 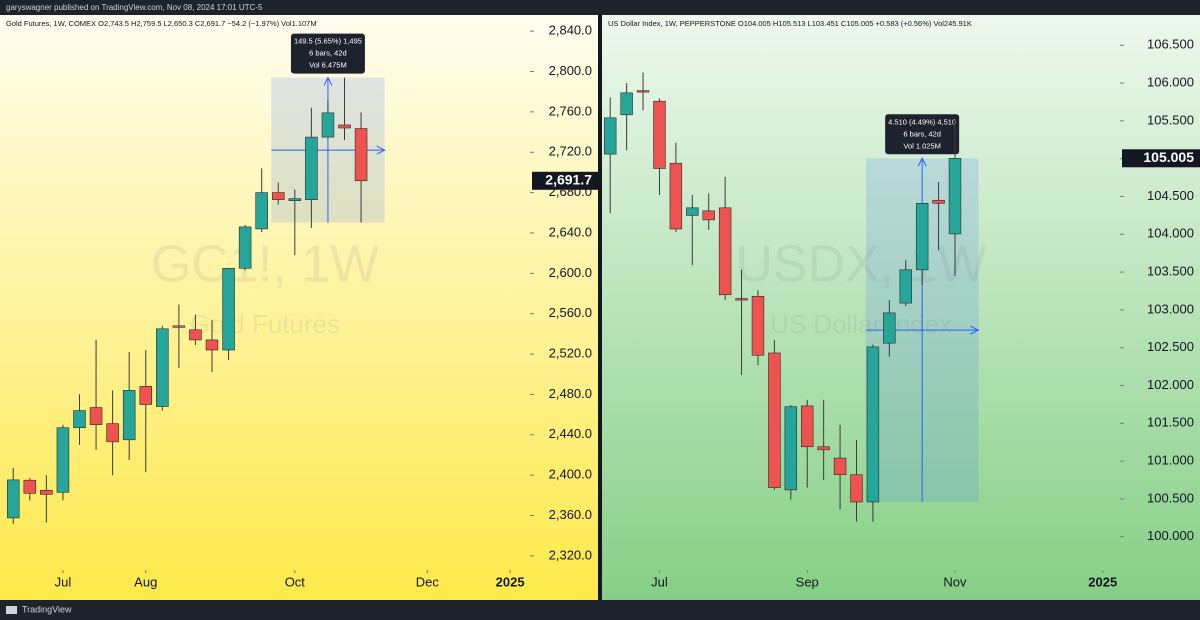 I want to click on divider, so click(x=600, y=307).